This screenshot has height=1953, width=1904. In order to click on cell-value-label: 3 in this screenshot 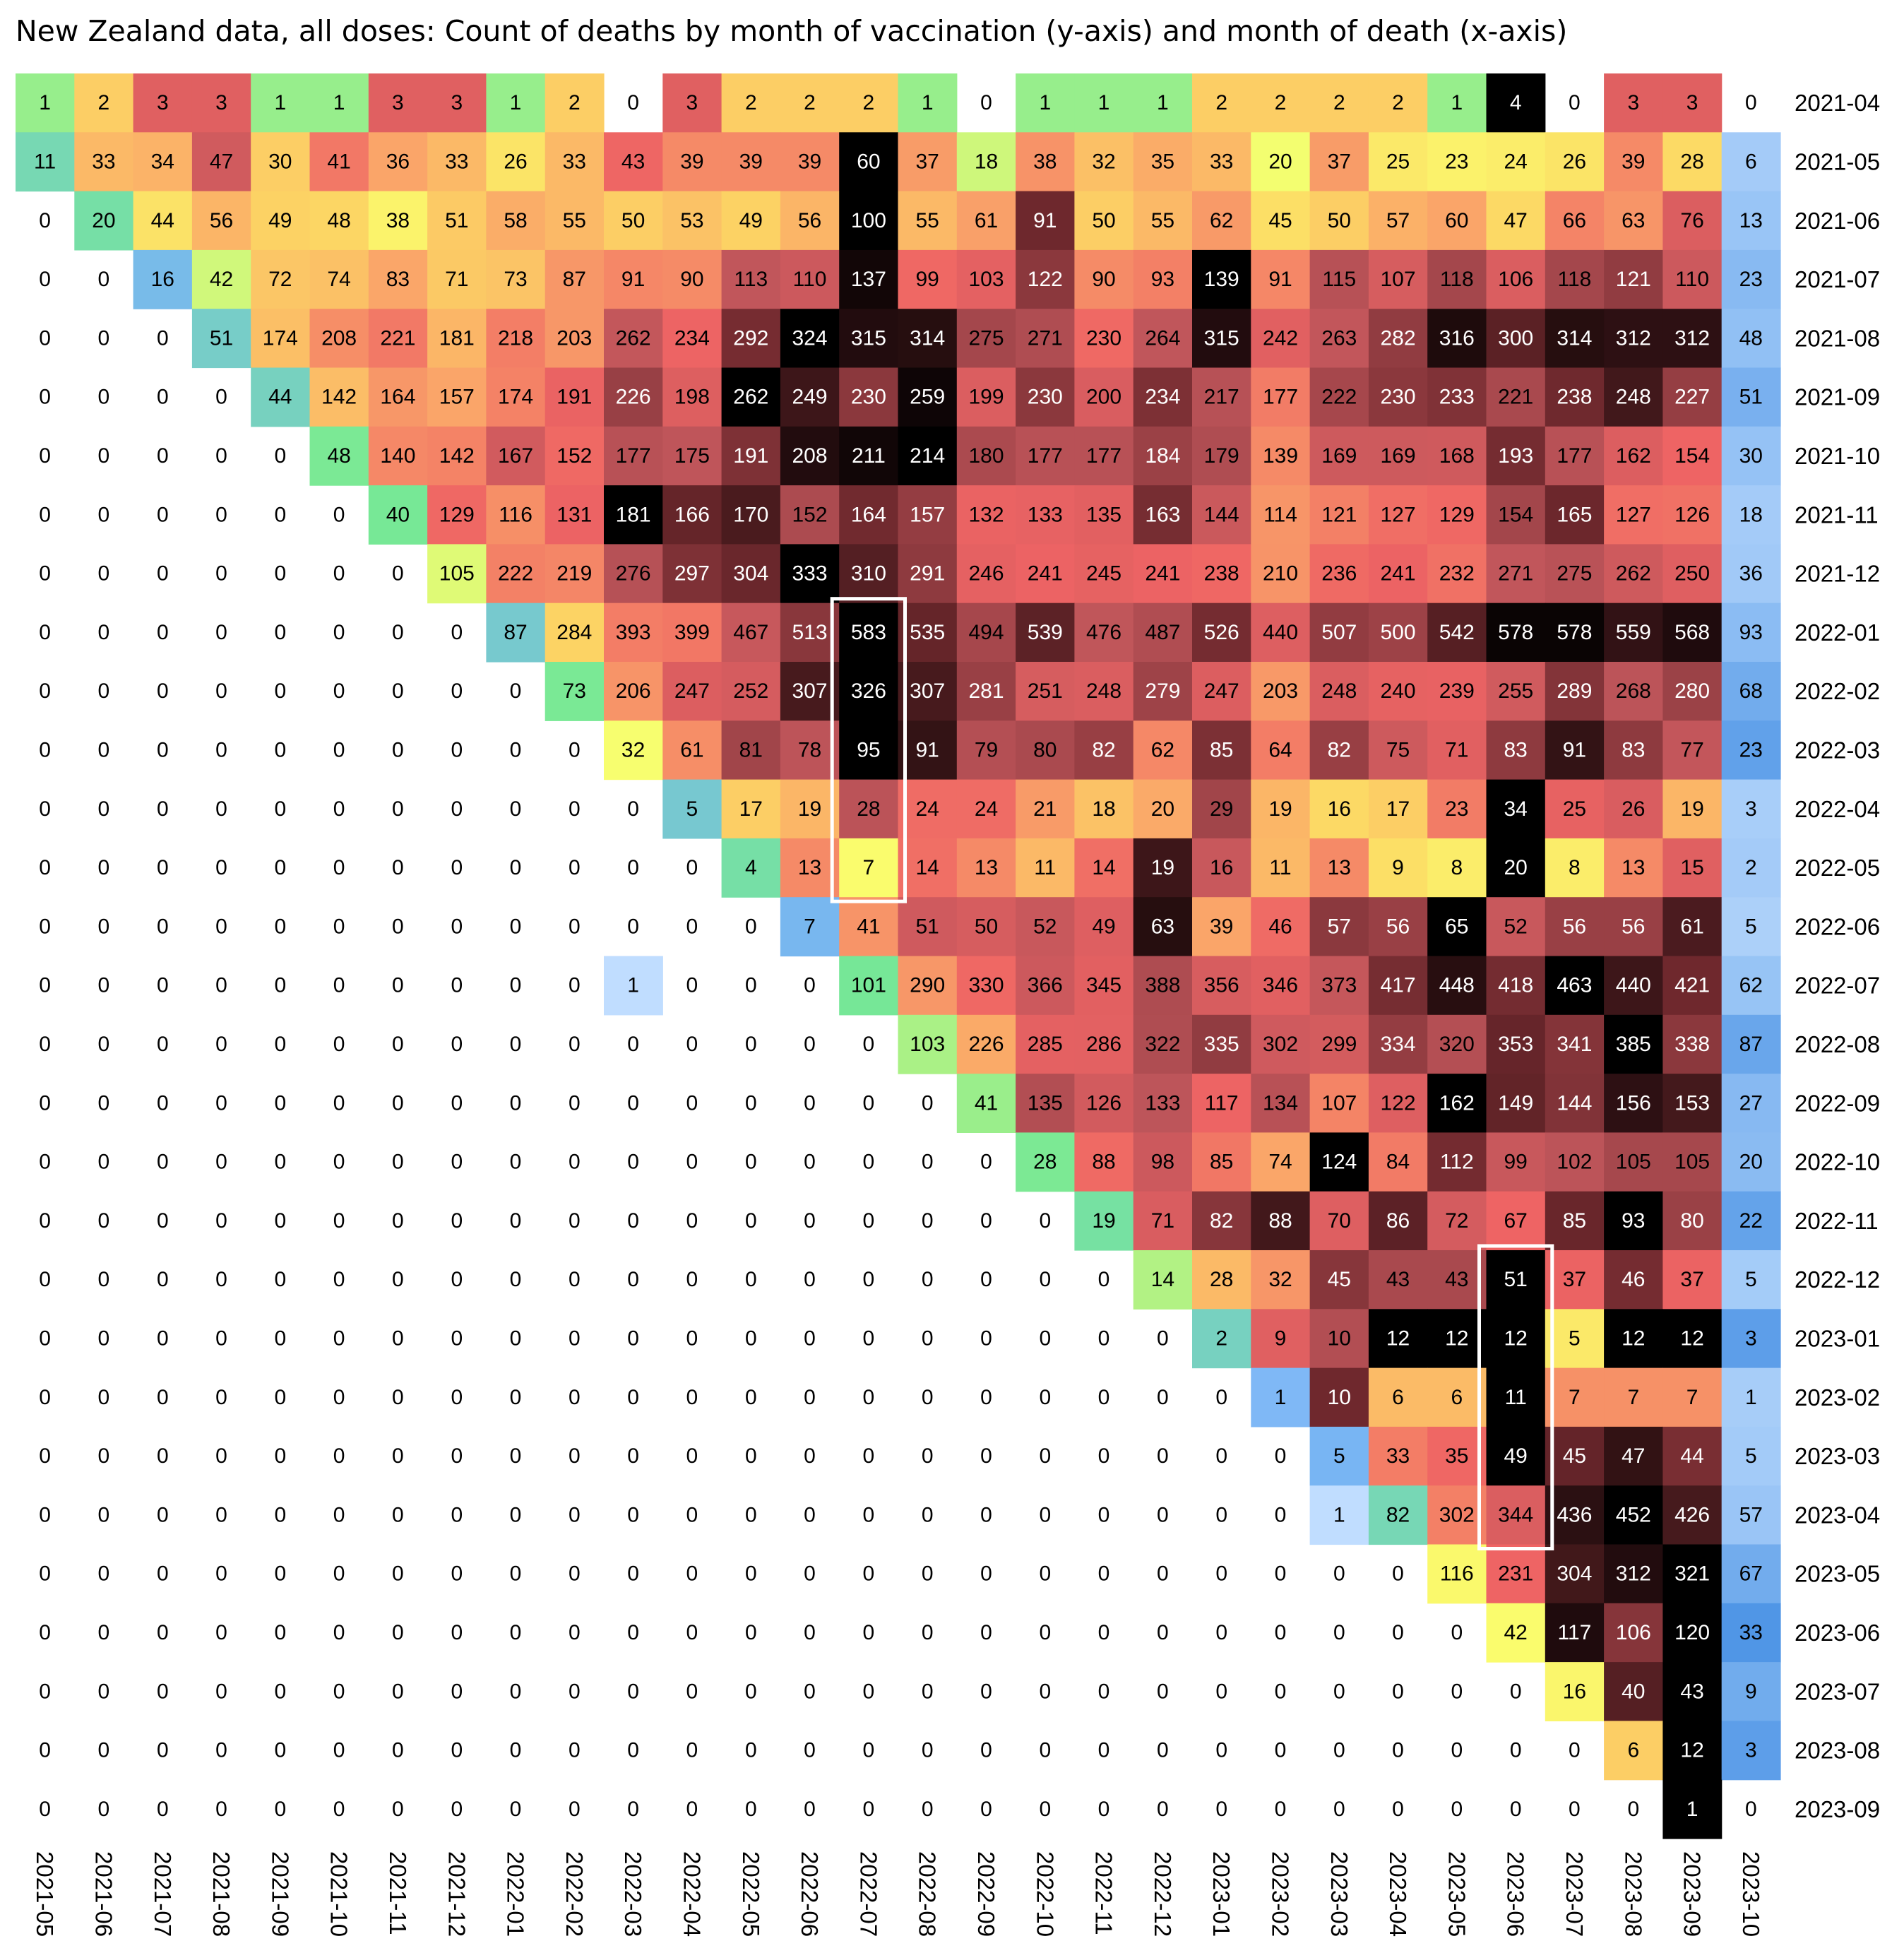, I will do `click(1751, 1339)`.